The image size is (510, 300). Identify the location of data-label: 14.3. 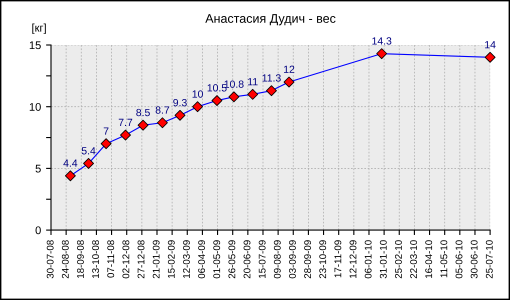
(382, 41).